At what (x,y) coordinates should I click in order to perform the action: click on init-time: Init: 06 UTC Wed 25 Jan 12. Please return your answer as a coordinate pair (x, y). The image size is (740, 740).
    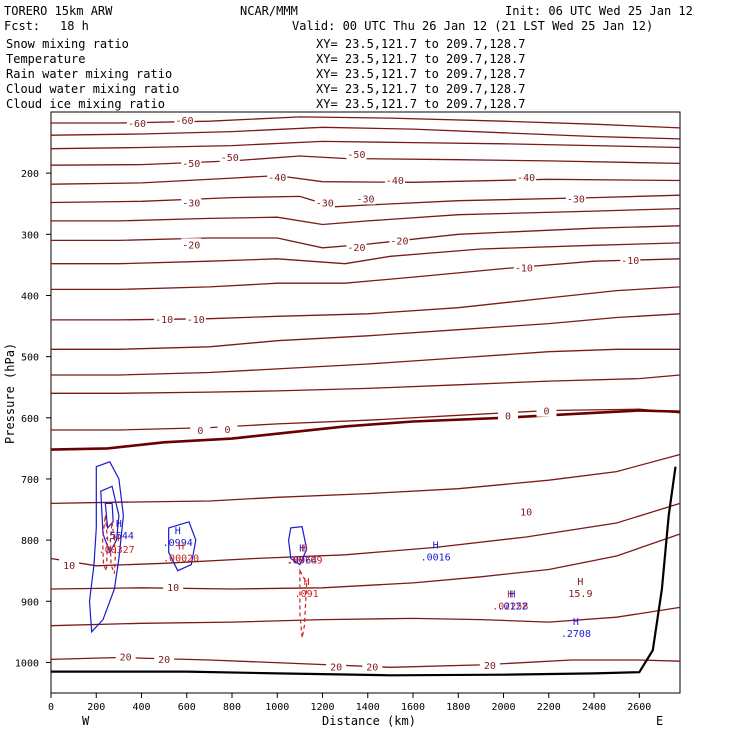
    Looking at the image, I should click on (599, 11).